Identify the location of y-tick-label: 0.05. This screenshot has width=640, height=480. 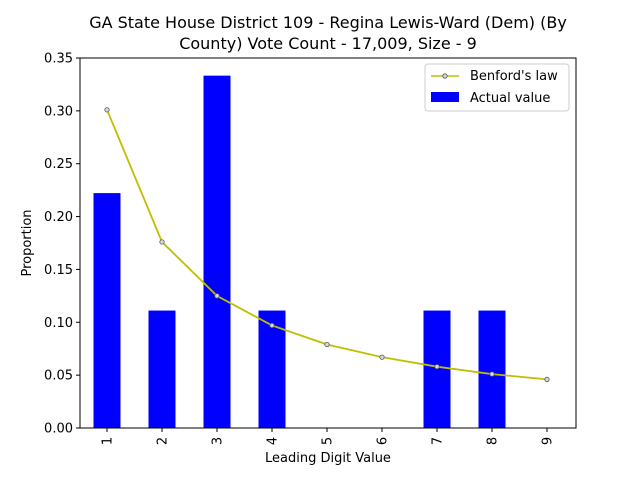
(58, 376).